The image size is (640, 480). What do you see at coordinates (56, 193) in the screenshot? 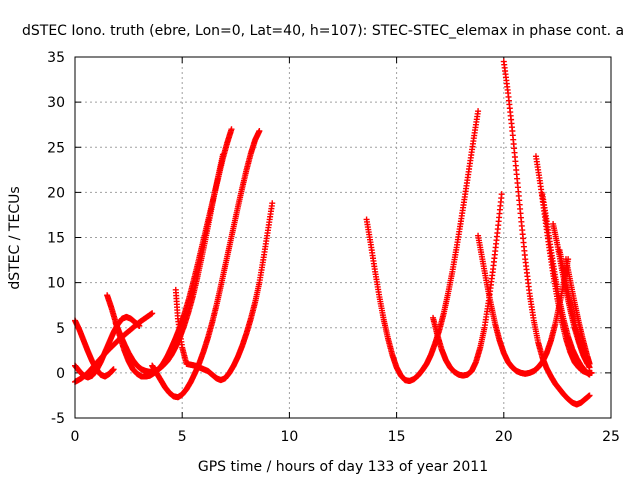
I see `y-tick-label: 20` at bounding box center [56, 193].